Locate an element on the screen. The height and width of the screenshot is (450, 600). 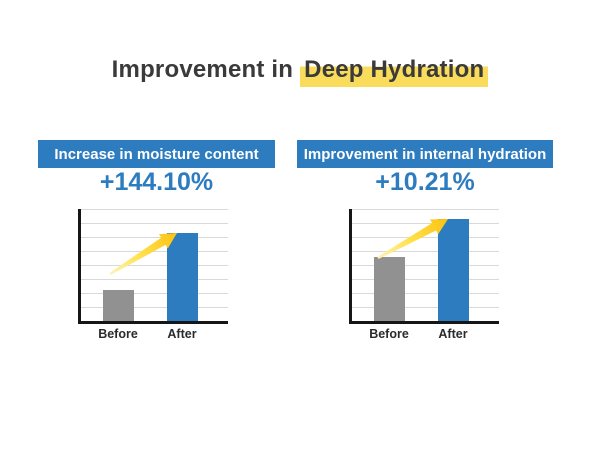
page-title-highlight: Deep Hydration is located at coordinates (394, 71).